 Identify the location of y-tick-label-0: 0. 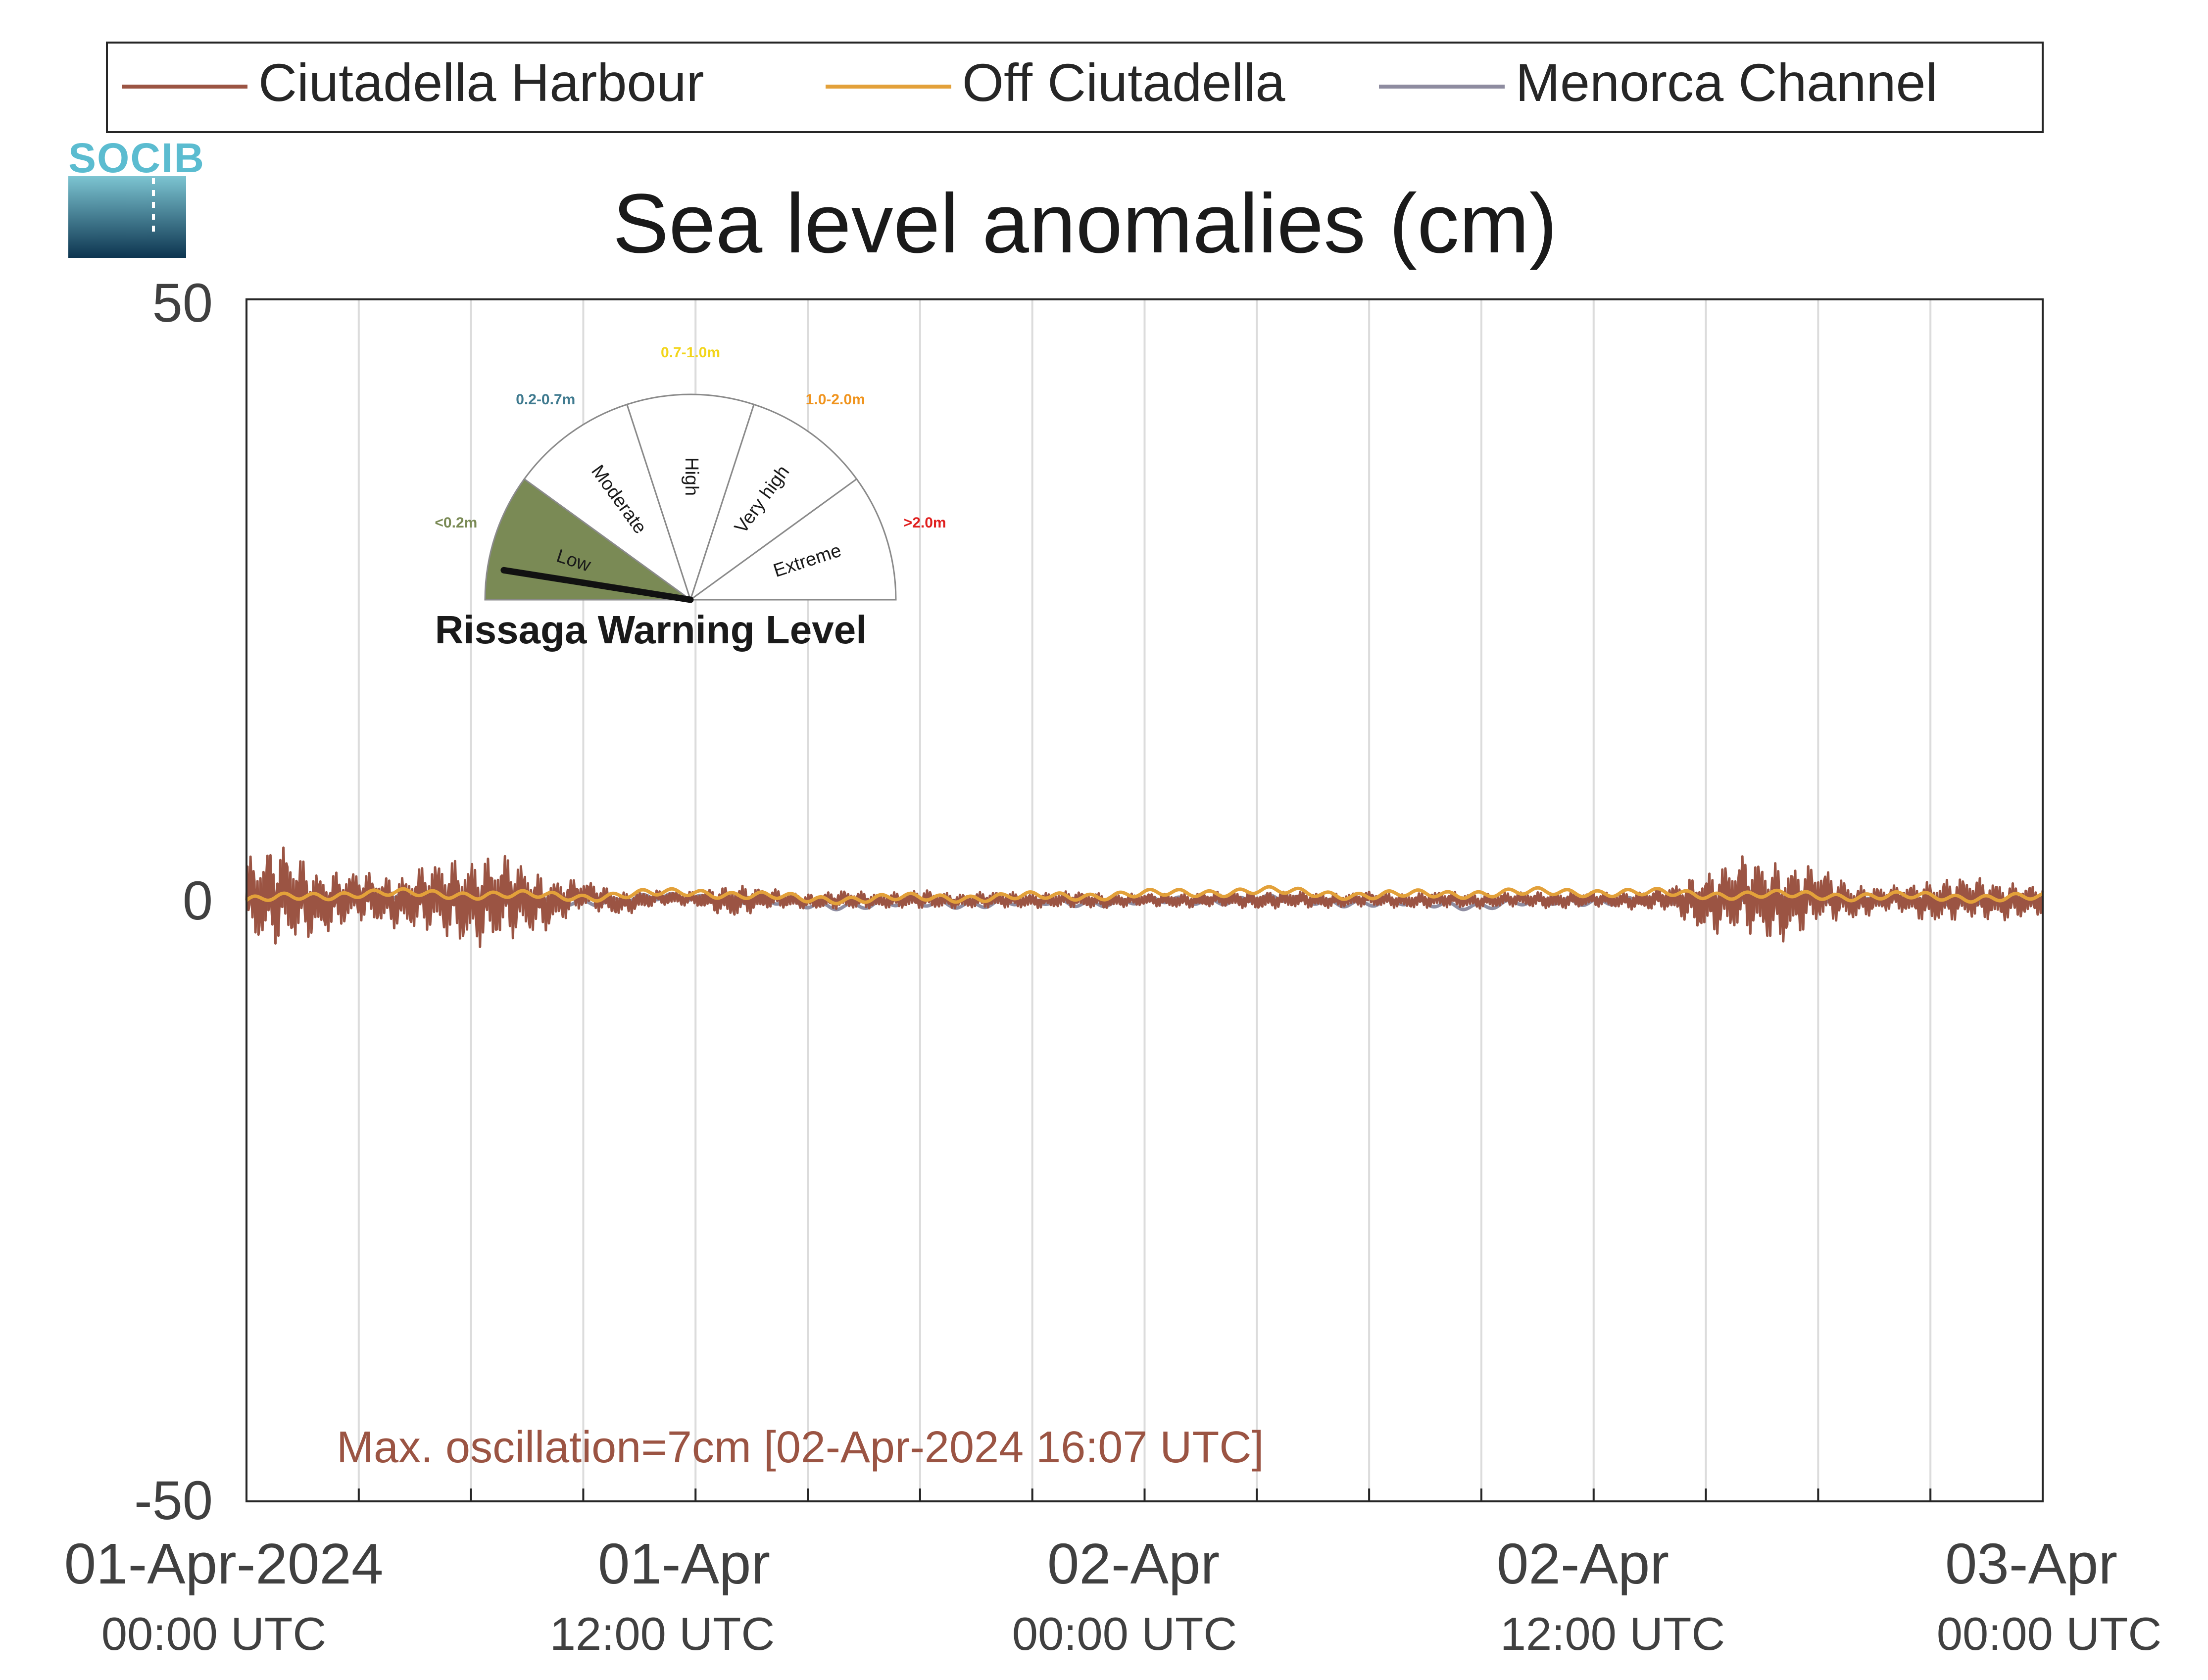
(198, 901).